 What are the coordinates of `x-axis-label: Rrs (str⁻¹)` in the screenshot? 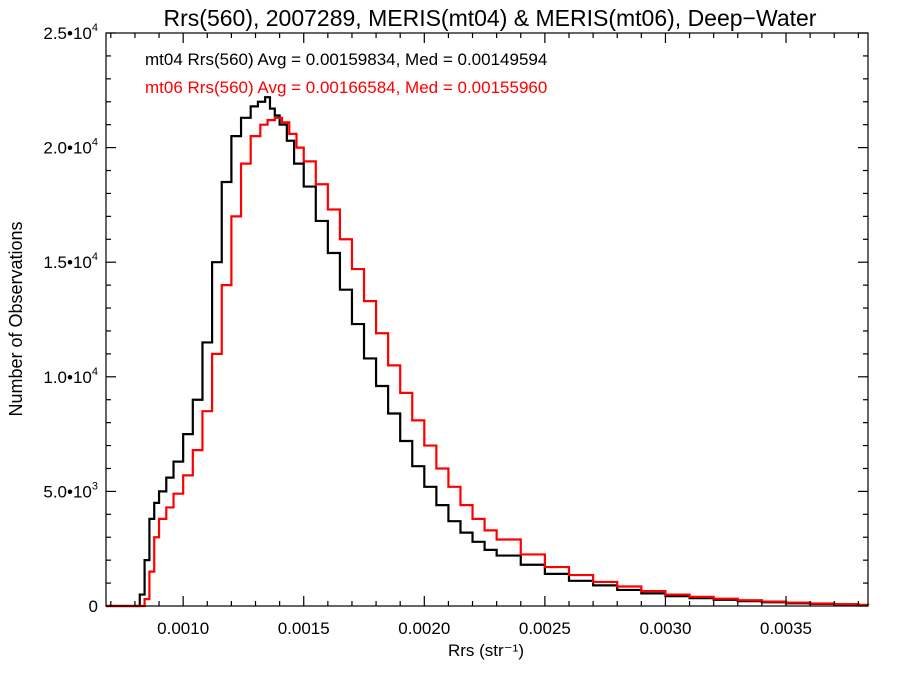 It's located at (486, 650).